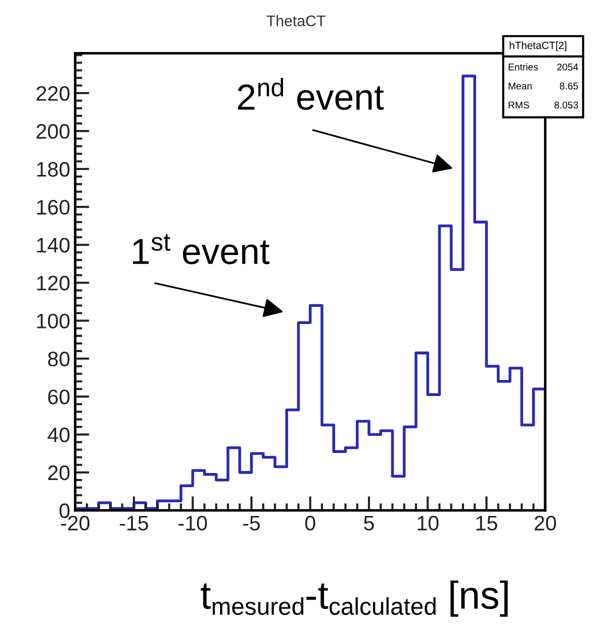 The image size is (592, 634). What do you see at coordinates (523, 66) in the screenshot?
I see `annotation: Entries` at bounding box center [523, 66].